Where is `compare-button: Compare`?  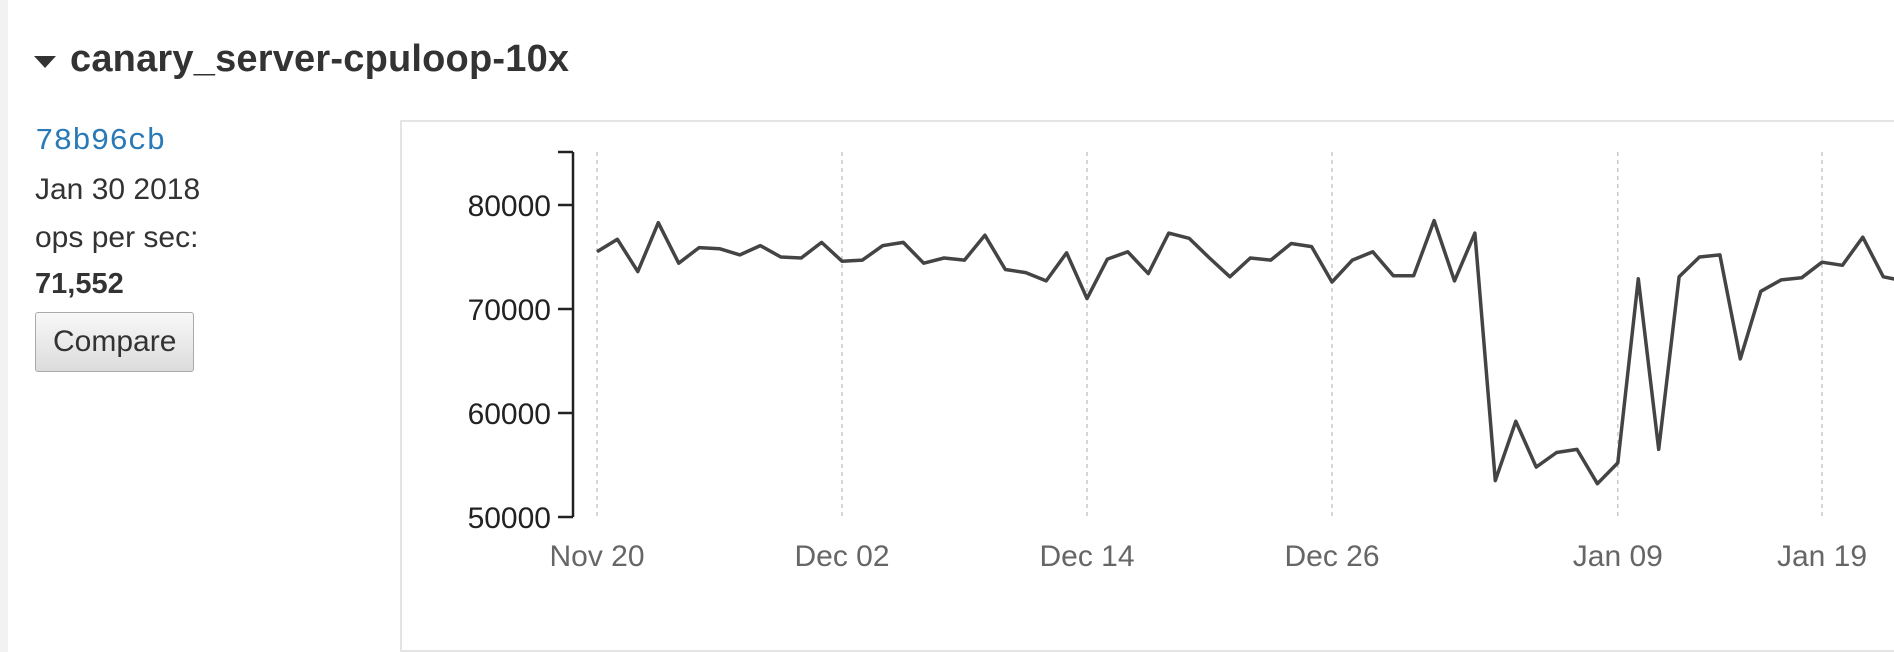
compare-button: Compare is located at coordinates (115, 342).